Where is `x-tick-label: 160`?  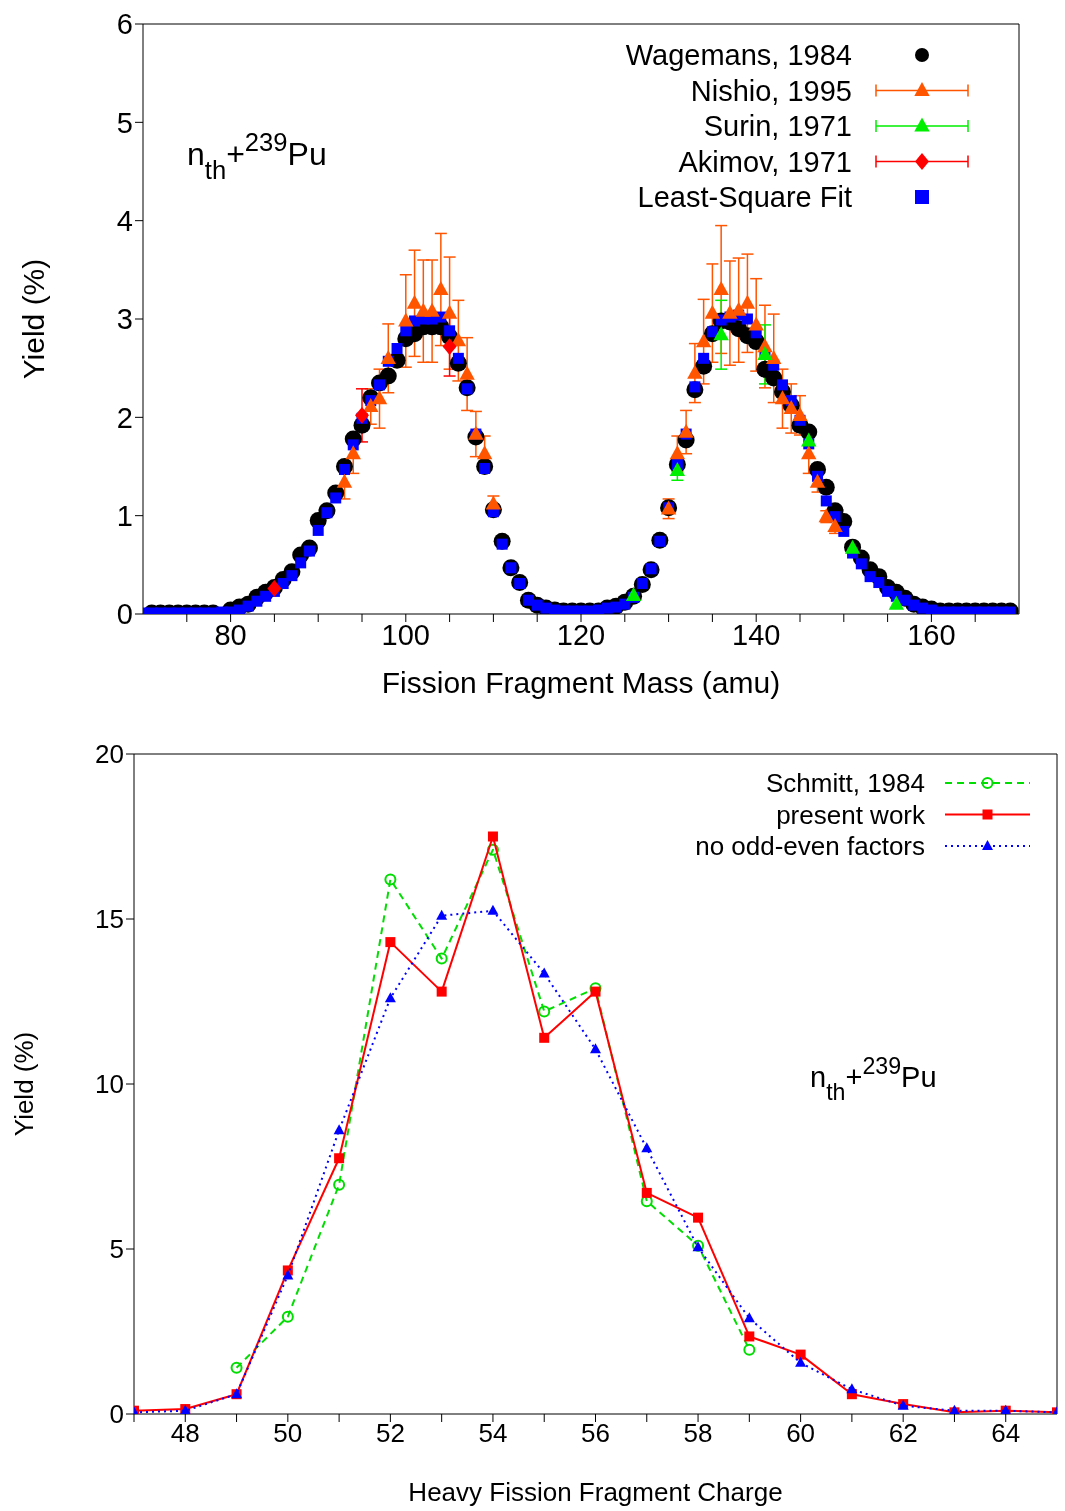 x-tick-label: 160 is located at coordinates (931, 634).